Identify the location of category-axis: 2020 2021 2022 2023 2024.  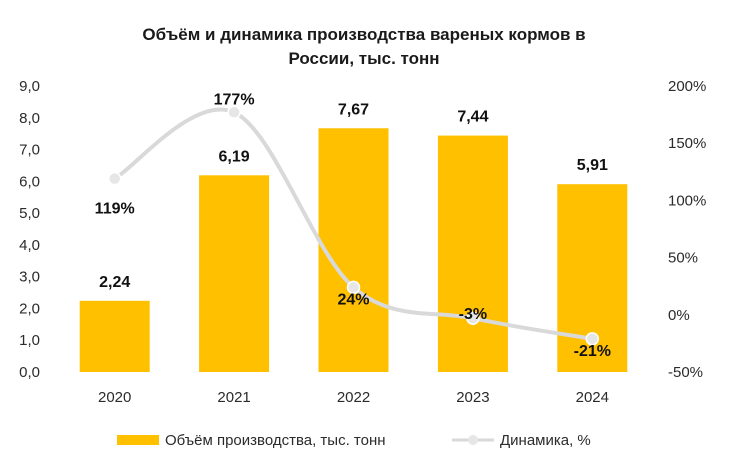
(353, 397).